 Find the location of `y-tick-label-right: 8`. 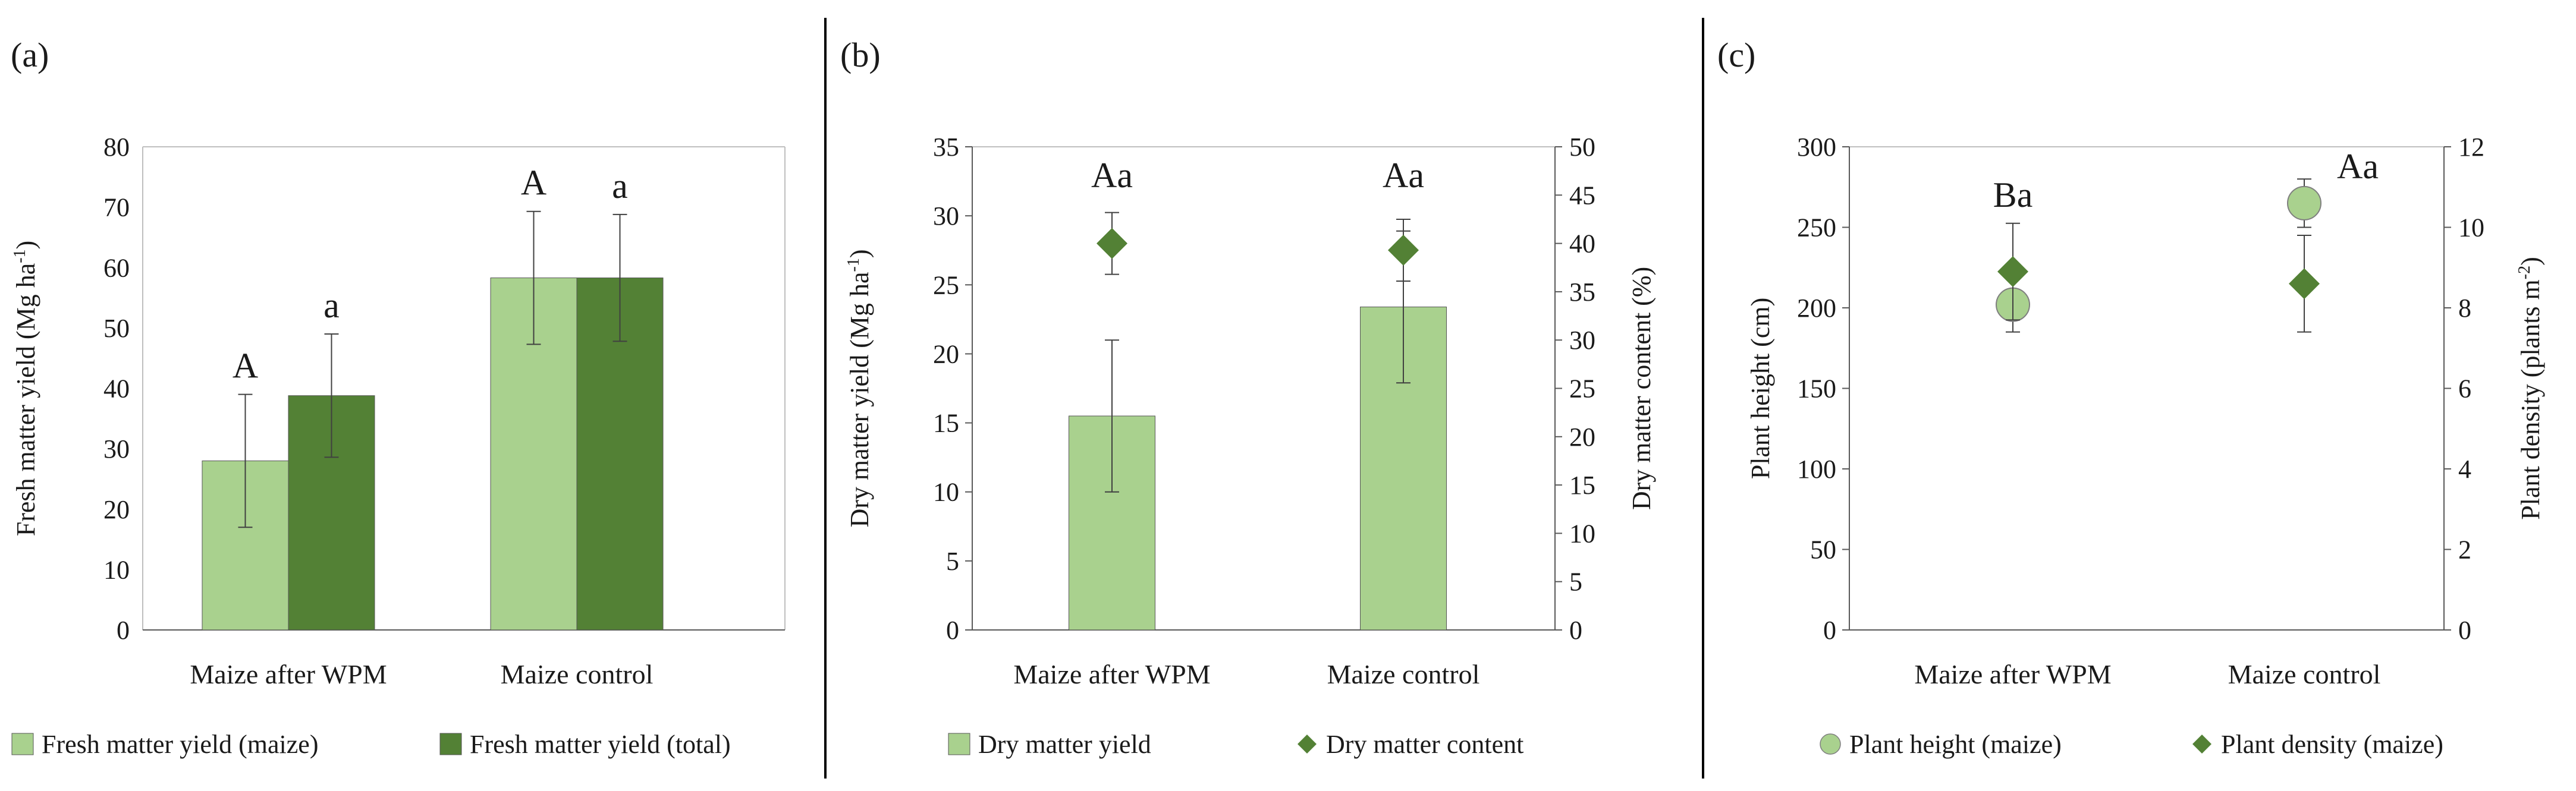

y-tick-label-right: 8 is located at coordinates (2464, 308).